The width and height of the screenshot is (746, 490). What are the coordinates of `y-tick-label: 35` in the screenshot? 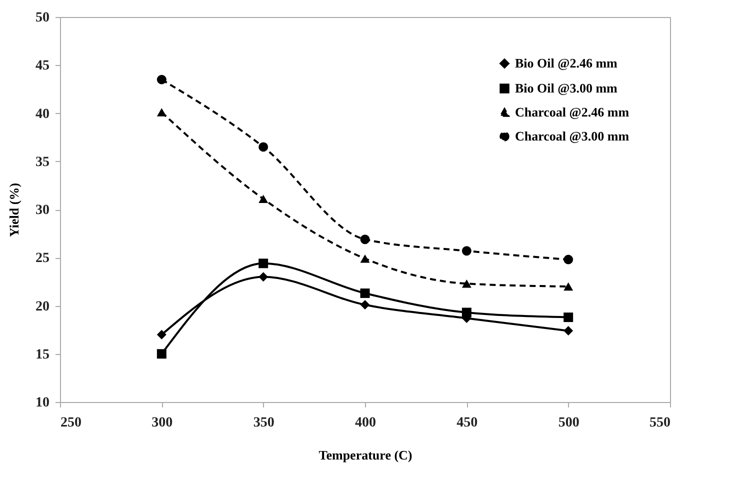 It's located at (43, 162).